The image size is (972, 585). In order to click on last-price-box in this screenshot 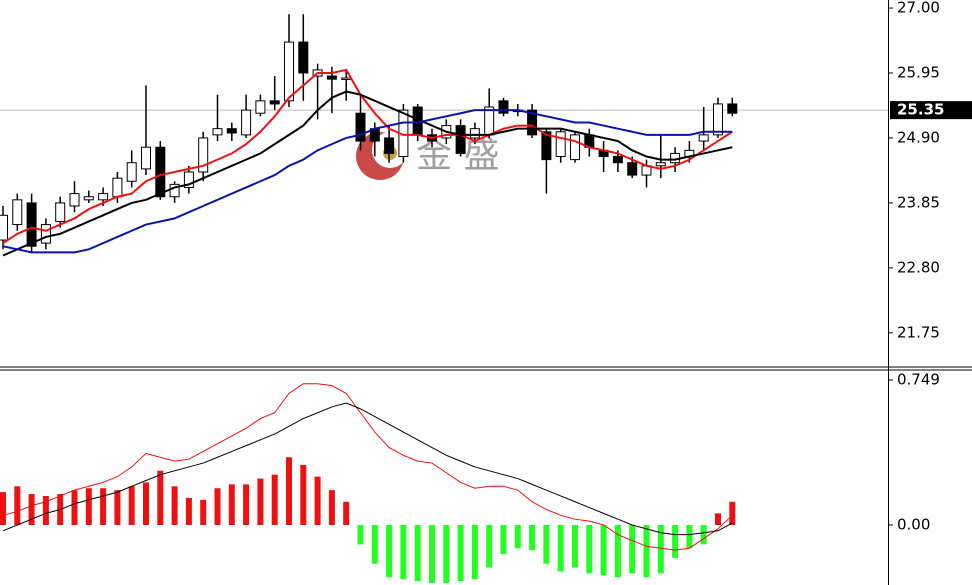, I will do `click(931, 110)`.